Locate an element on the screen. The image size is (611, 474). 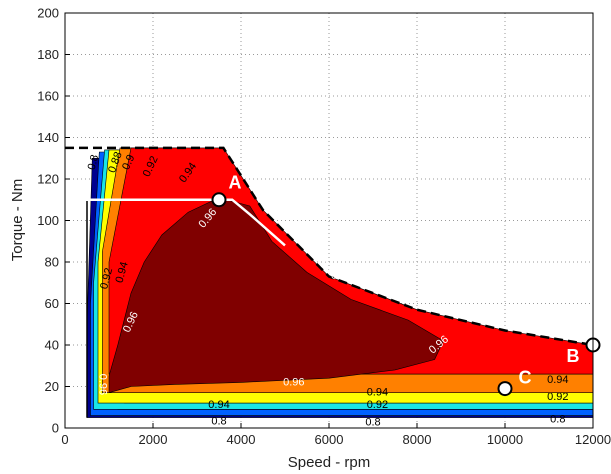
operating-point-a is located at coordinates (219, 200).